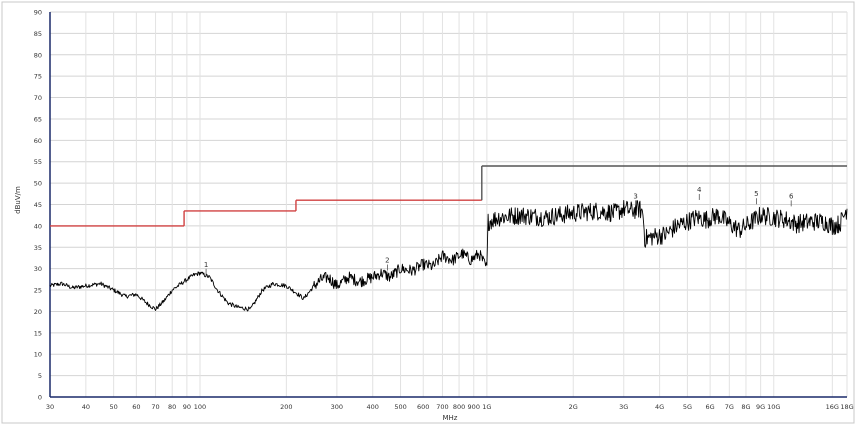 This screenshot has width=856, height=429. I want to click on y-tick-label: 55, so click(38, 162).